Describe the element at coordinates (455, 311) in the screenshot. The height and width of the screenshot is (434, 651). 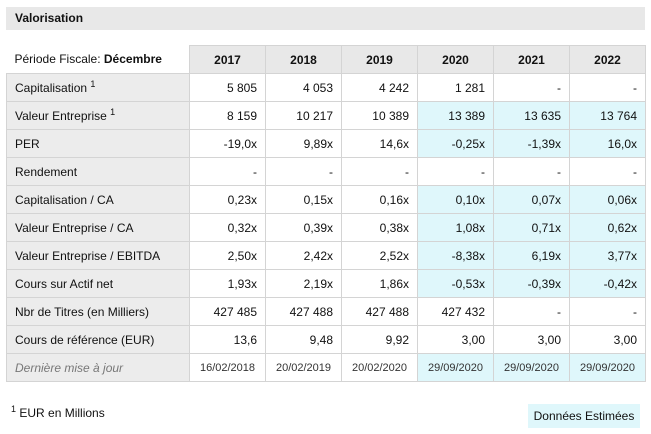
I see `table-cell: 427 432` at that location.